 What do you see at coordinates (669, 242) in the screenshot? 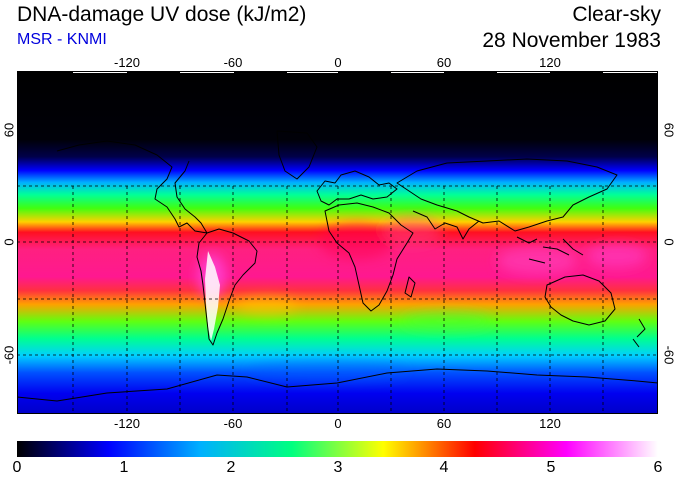
I see `lat-right-tick-label: 0` at bounding box center [669, 242].